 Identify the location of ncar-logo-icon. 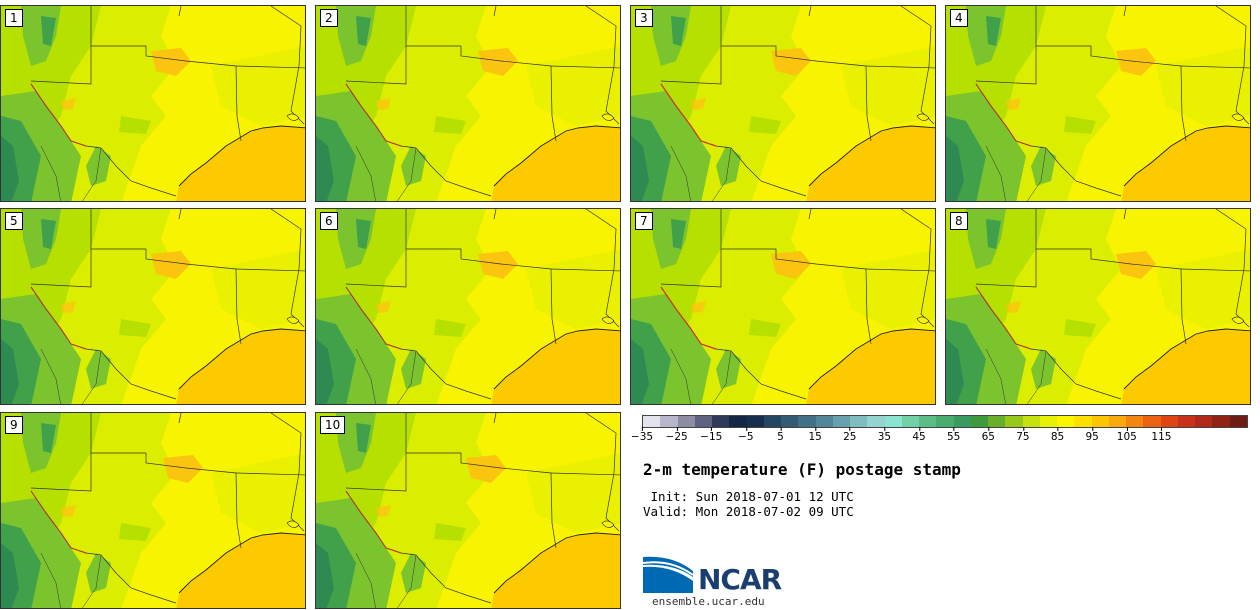
(668, 574).